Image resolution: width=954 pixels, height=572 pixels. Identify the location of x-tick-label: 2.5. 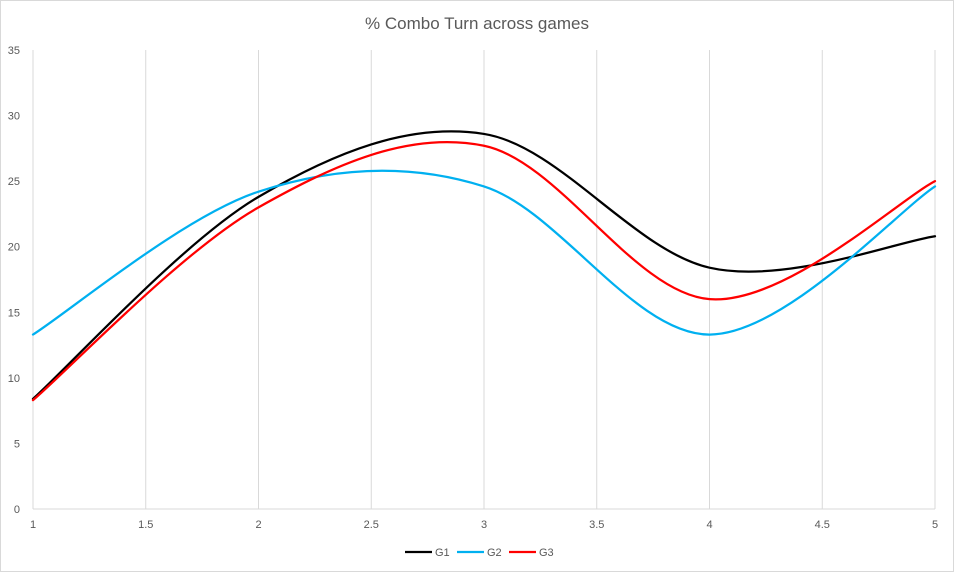
(371, 525).